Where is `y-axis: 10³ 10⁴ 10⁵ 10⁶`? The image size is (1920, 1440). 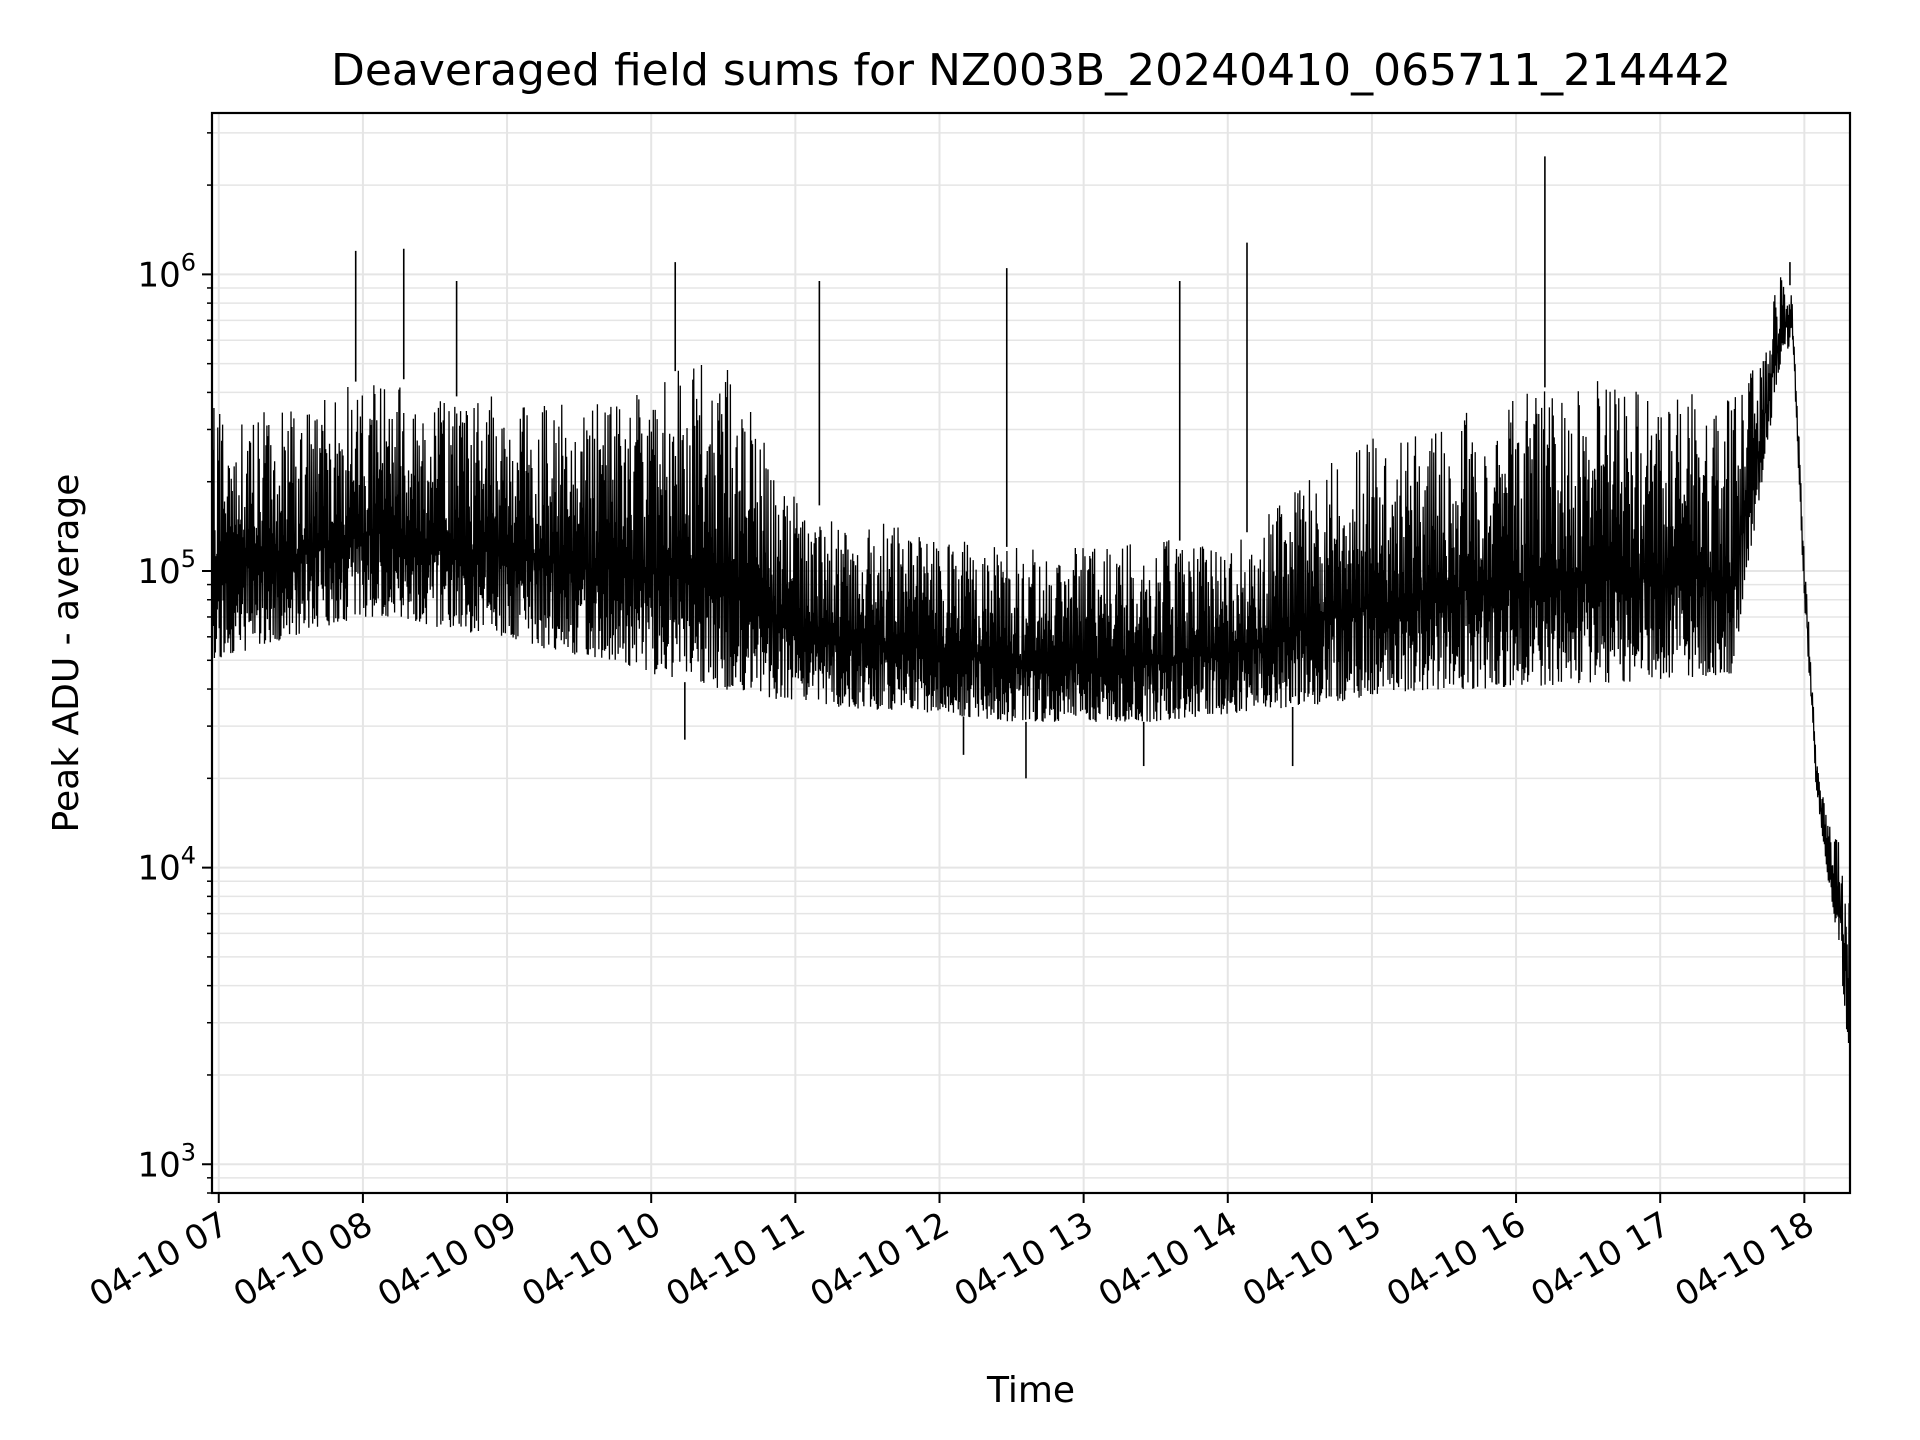 y-axis: 10³ 10⁴ 10⁵ 10⁶ is located at coordinates (174, 663).